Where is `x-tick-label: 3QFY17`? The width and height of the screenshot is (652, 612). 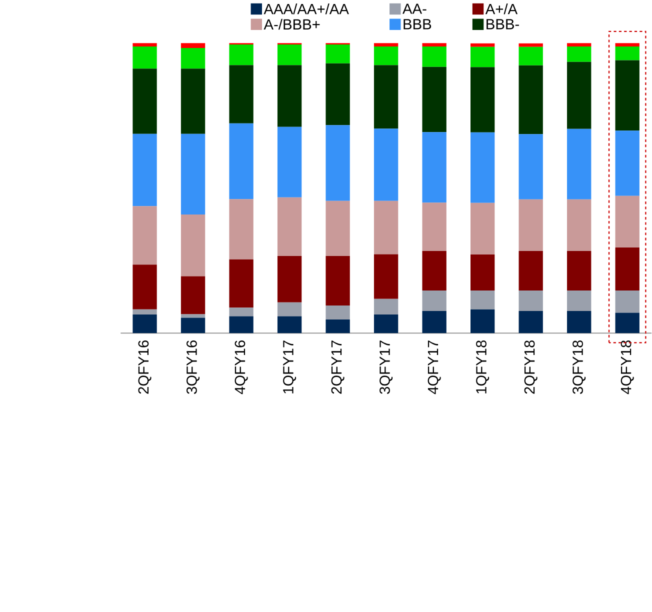 x-tick-label: 3QFY17 is located at coordinates (386, 367).